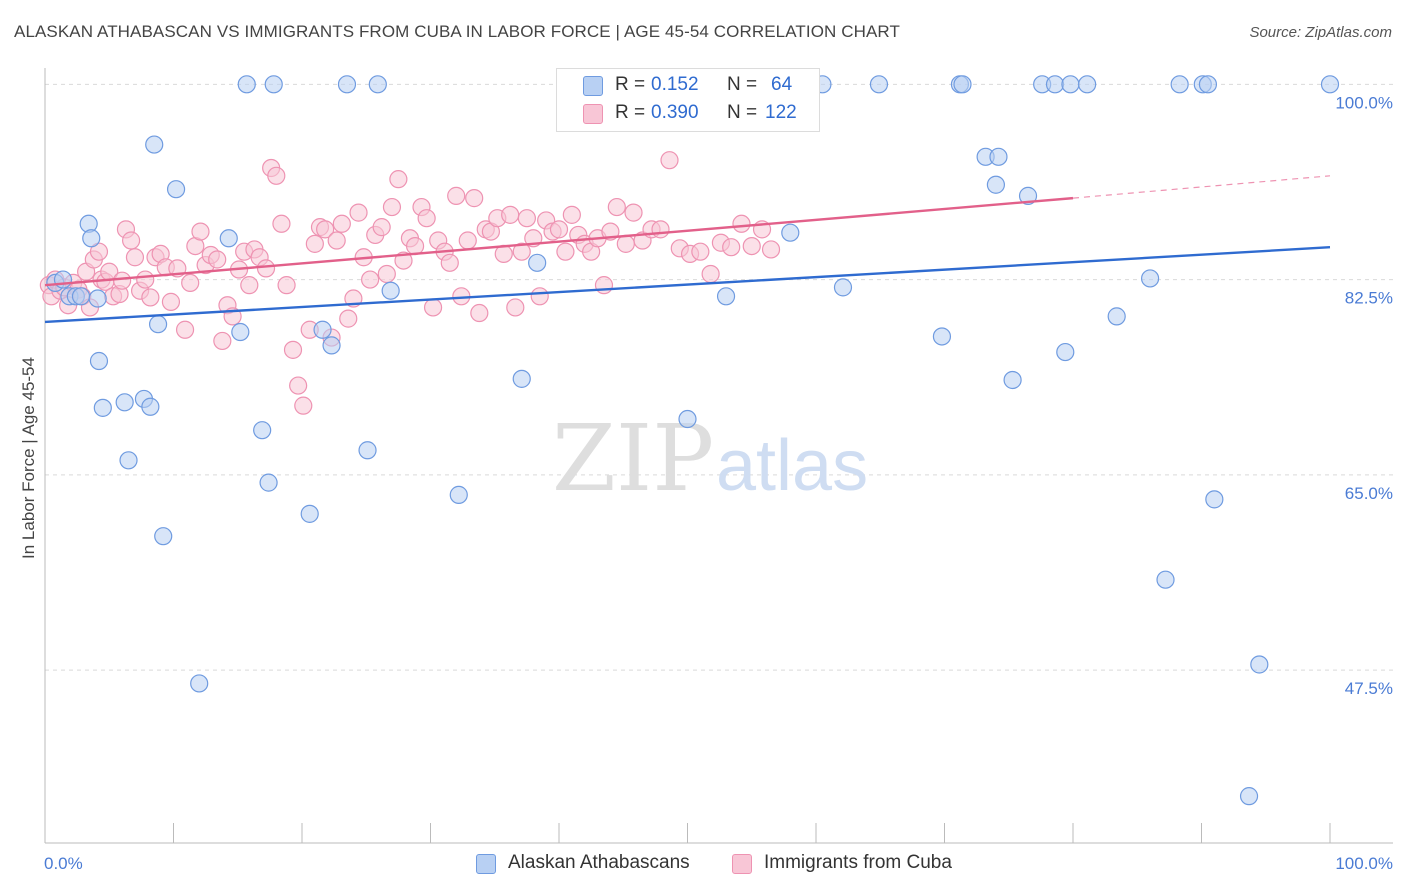 This screenshot has width=1406, height=892. I want to click on legend-n-value: 122, so click(781, 112).